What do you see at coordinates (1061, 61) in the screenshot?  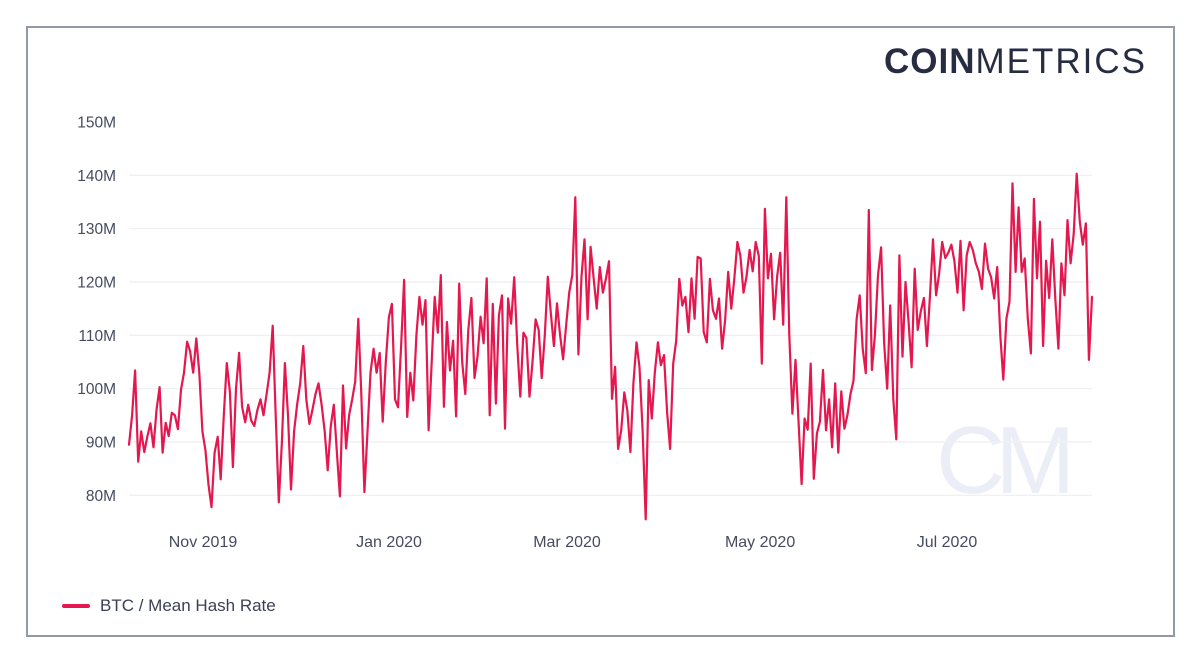 I see `logo-light-text: METRICS` at bounding box center [1061, 61].